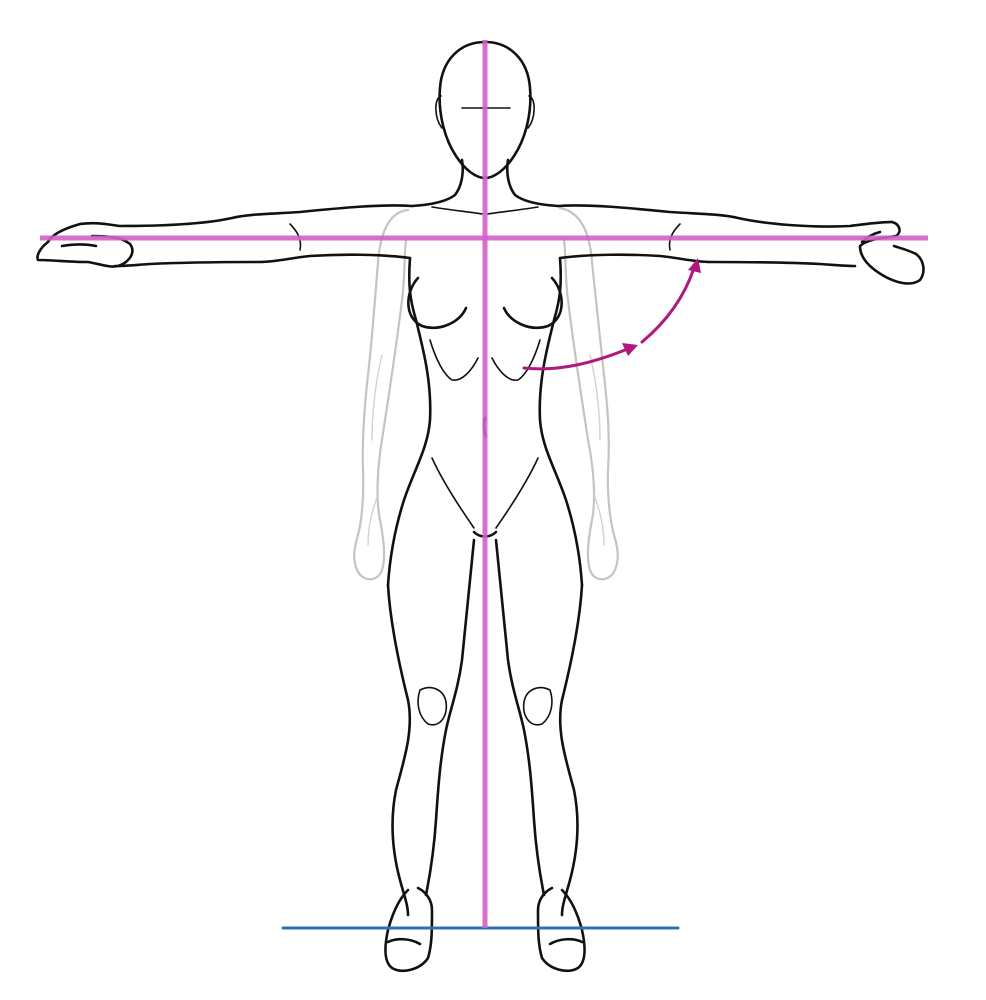  Describe the element at coordinates (375, 450) in the screenshot. I see `ghost-left-arm-inner` at that location.